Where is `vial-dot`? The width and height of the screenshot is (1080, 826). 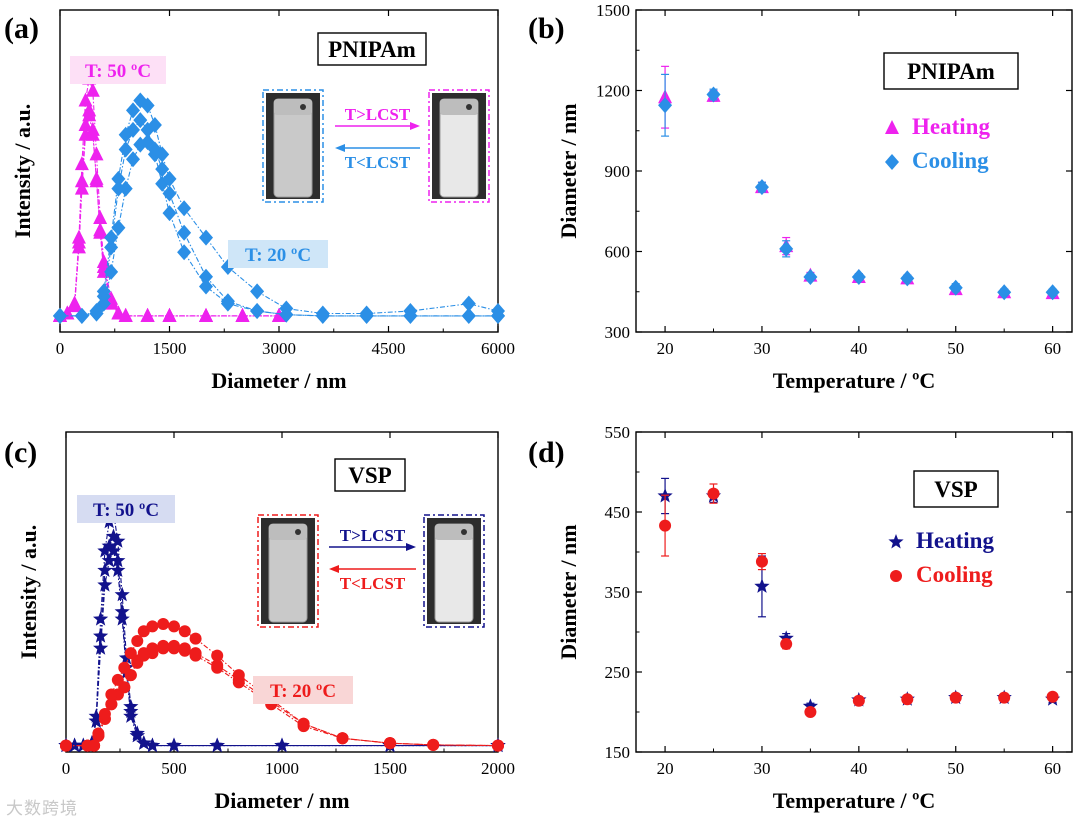 vial-dot is located at coordinates (464, 532).